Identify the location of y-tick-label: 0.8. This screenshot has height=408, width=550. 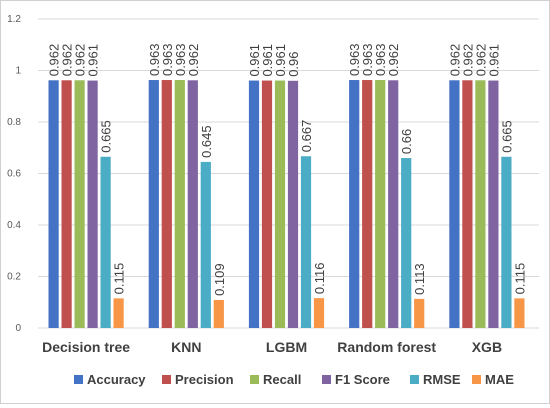
(14, 122).